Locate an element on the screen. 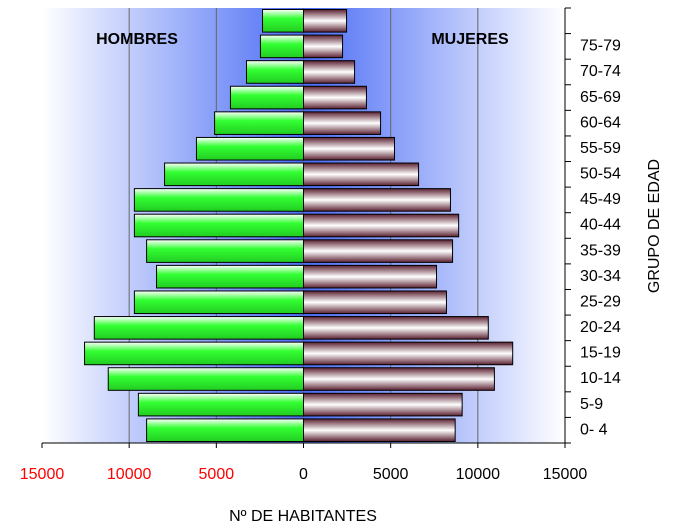 This screenshot has height=528, width=673. y-tick-label: 65-69 is located at coordinates (600, 97).